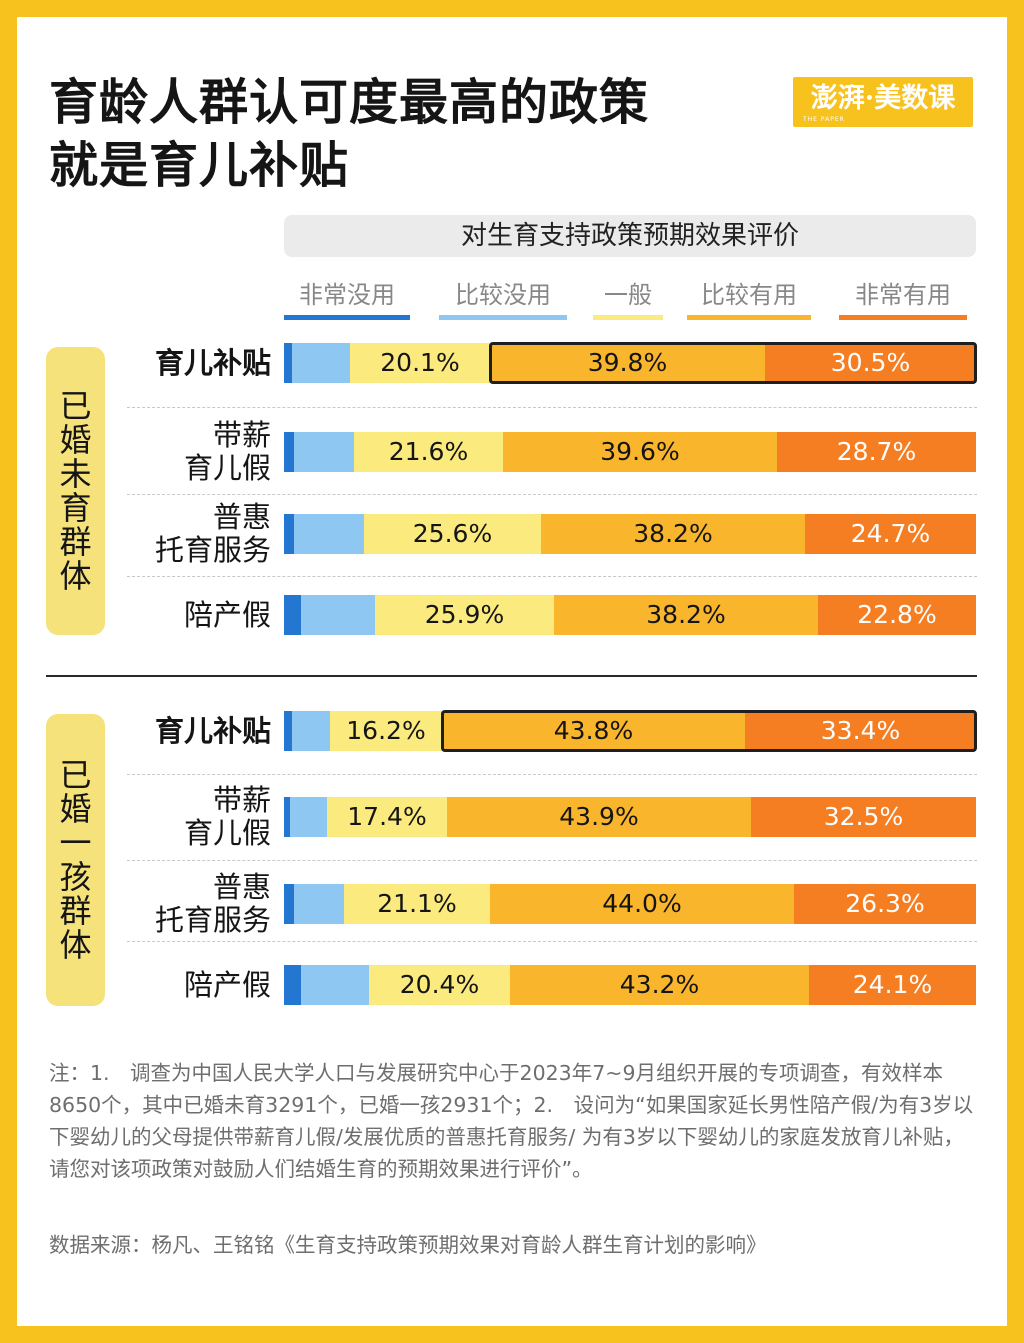 The image size is (1024, 1343). What do you see at coordinates (903, 295) in the screenshot?
I see `legend-label: 非常有用` at bounding box center [903, 295].